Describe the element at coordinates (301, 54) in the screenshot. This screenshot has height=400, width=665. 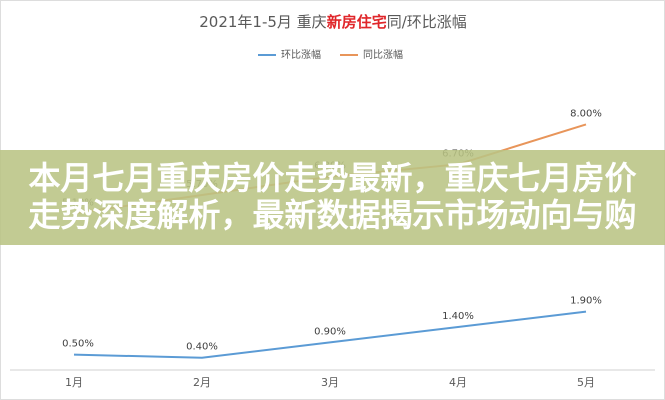
I see `legend-label: 环比涨幅` at that location.